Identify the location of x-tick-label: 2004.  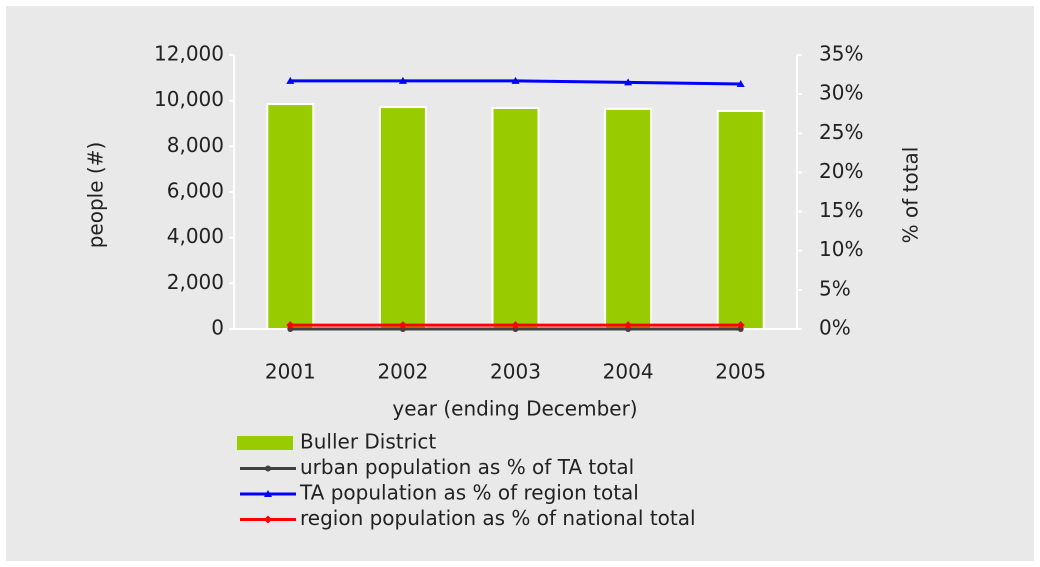
(628, 372).